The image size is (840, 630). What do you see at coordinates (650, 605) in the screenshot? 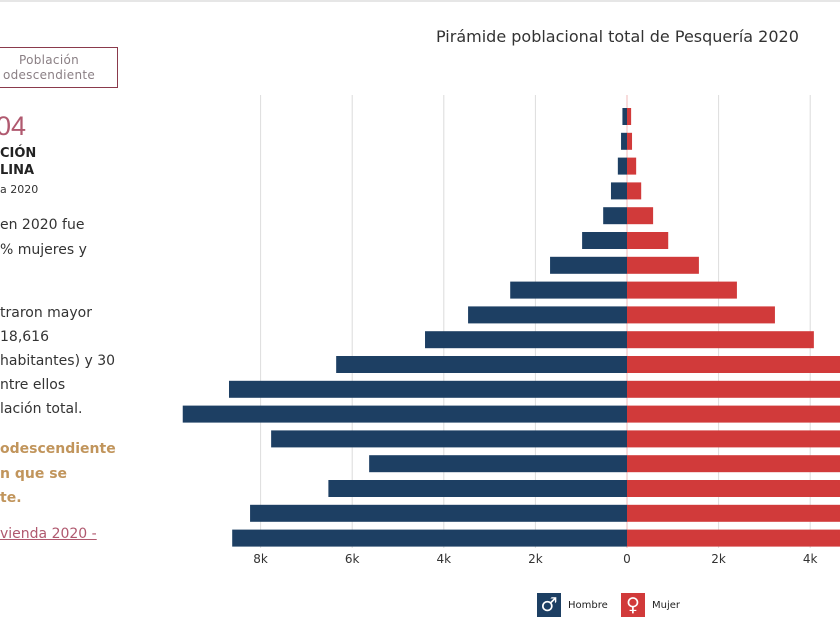
I see `legend-item-mujer: ♀ Mujer` at bounding box center [650, 605].